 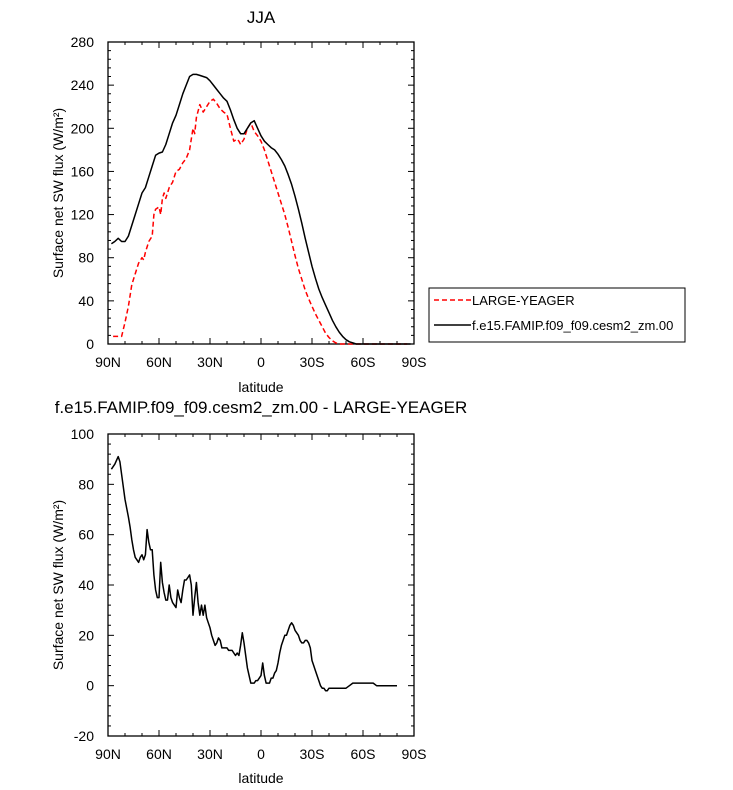 I want to click on top-series-group, so click(x=260, y=209).